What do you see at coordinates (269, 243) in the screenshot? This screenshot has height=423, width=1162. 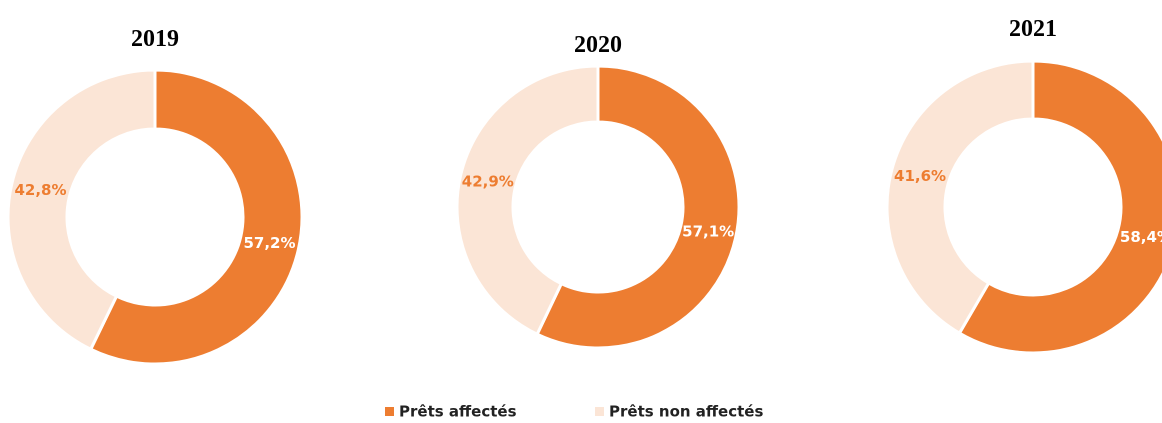 I see `data-label: 57,2%` at bounding box center [269, 243].